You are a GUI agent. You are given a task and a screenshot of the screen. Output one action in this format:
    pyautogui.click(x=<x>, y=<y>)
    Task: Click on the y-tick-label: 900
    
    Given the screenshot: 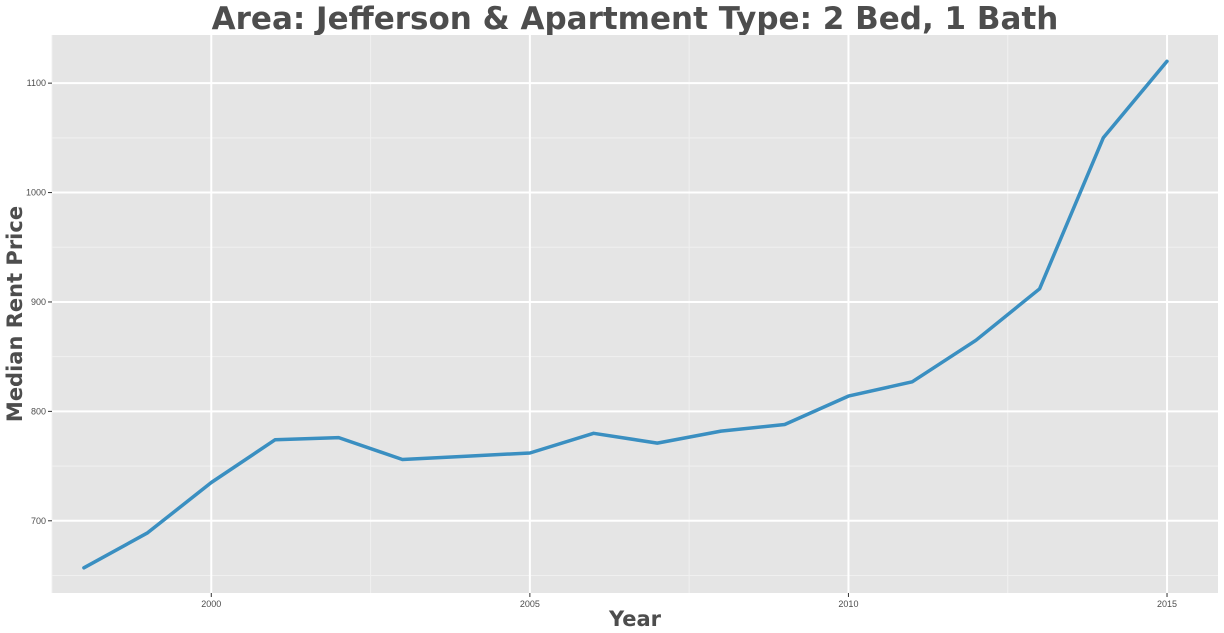 What is the action you would take?
    pyautogui.click(x=38, y=302)
    